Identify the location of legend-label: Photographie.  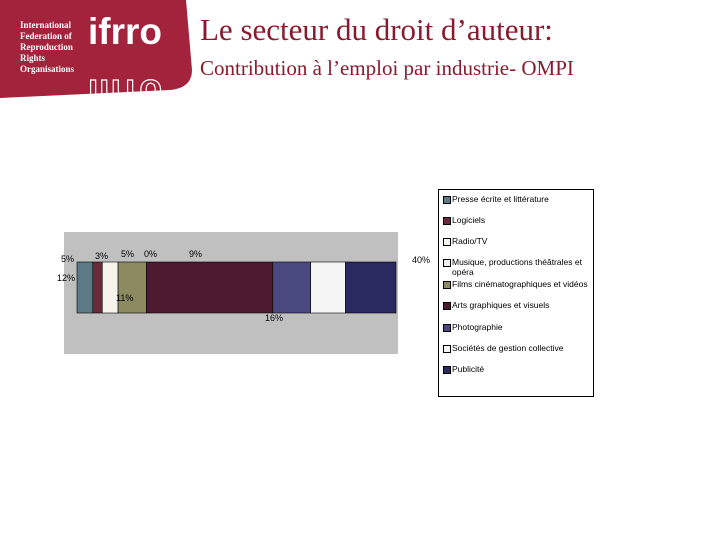
(477, 327).